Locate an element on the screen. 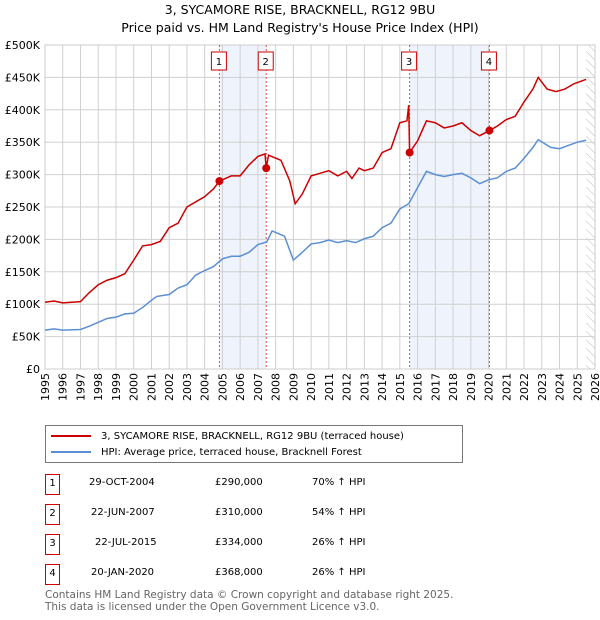 The image size is (600, 620). x-tick-label: 2024 is located at coordinates (560, 387).